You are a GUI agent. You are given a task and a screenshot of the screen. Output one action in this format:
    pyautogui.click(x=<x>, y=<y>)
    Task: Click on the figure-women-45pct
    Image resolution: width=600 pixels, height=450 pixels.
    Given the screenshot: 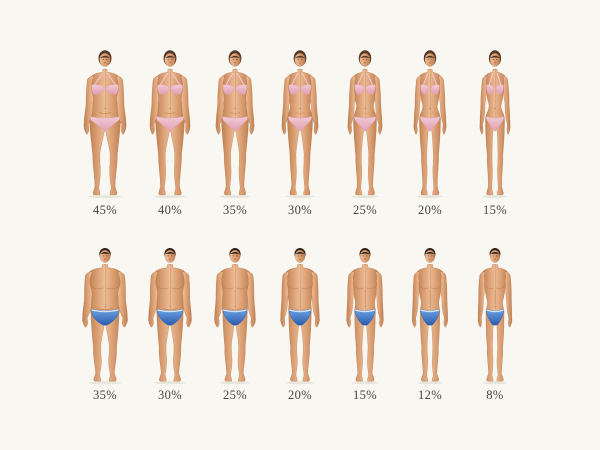 What is the action you would take?
    pyautogui.click(x=105, y=125)
    